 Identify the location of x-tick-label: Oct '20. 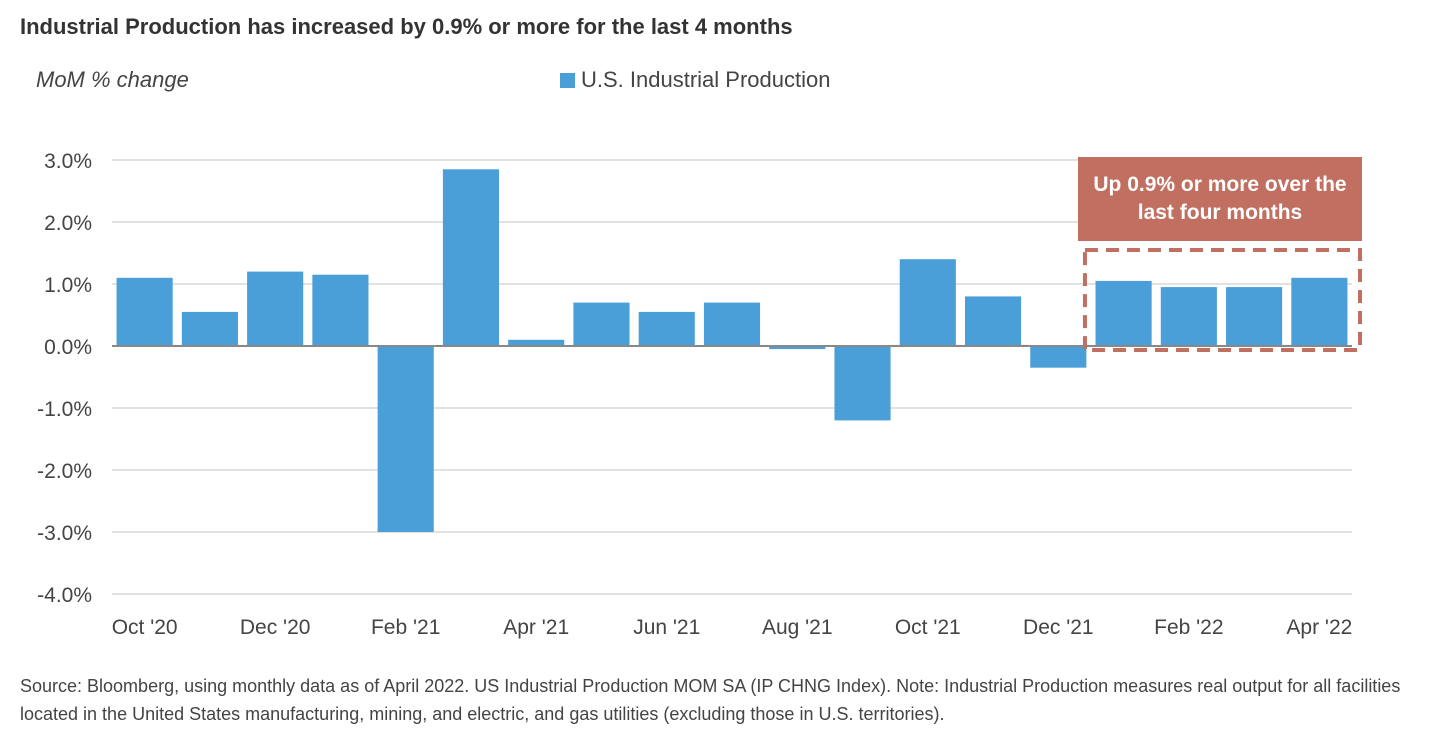
(145, 627).